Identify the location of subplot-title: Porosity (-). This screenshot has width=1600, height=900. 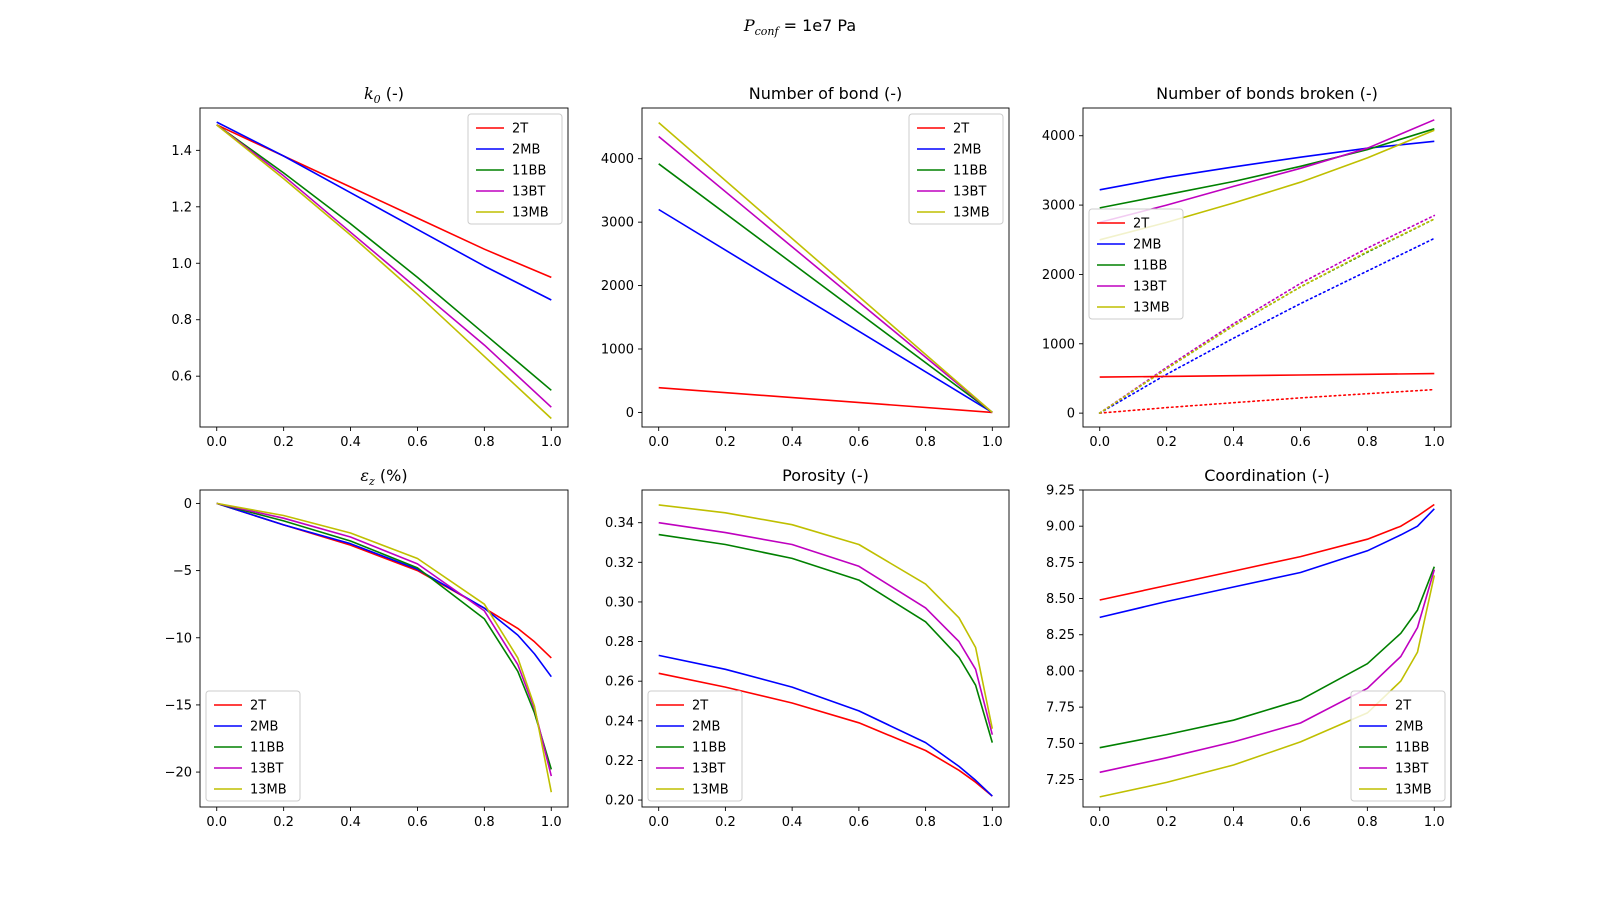
(825, 475).